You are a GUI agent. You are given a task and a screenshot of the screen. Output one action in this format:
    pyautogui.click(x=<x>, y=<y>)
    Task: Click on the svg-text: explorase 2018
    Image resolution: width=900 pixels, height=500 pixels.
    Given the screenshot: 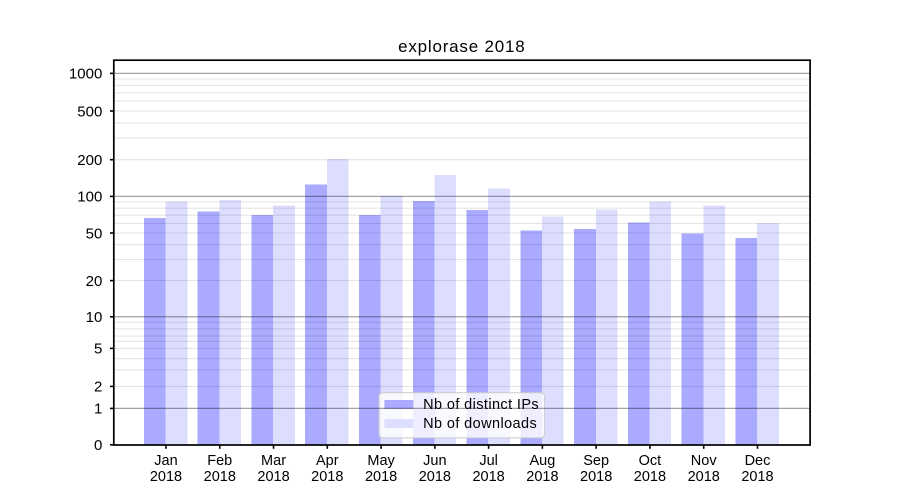 What is the action you would take?
    pyautogui.click(x=461, y=46)
    